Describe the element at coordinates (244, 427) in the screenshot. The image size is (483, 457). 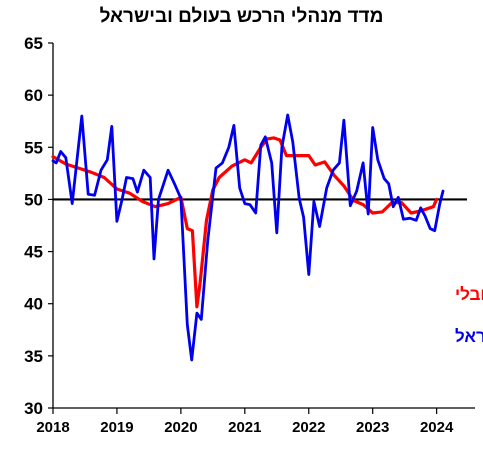
I see `x-tick-label: 2021` at that location.